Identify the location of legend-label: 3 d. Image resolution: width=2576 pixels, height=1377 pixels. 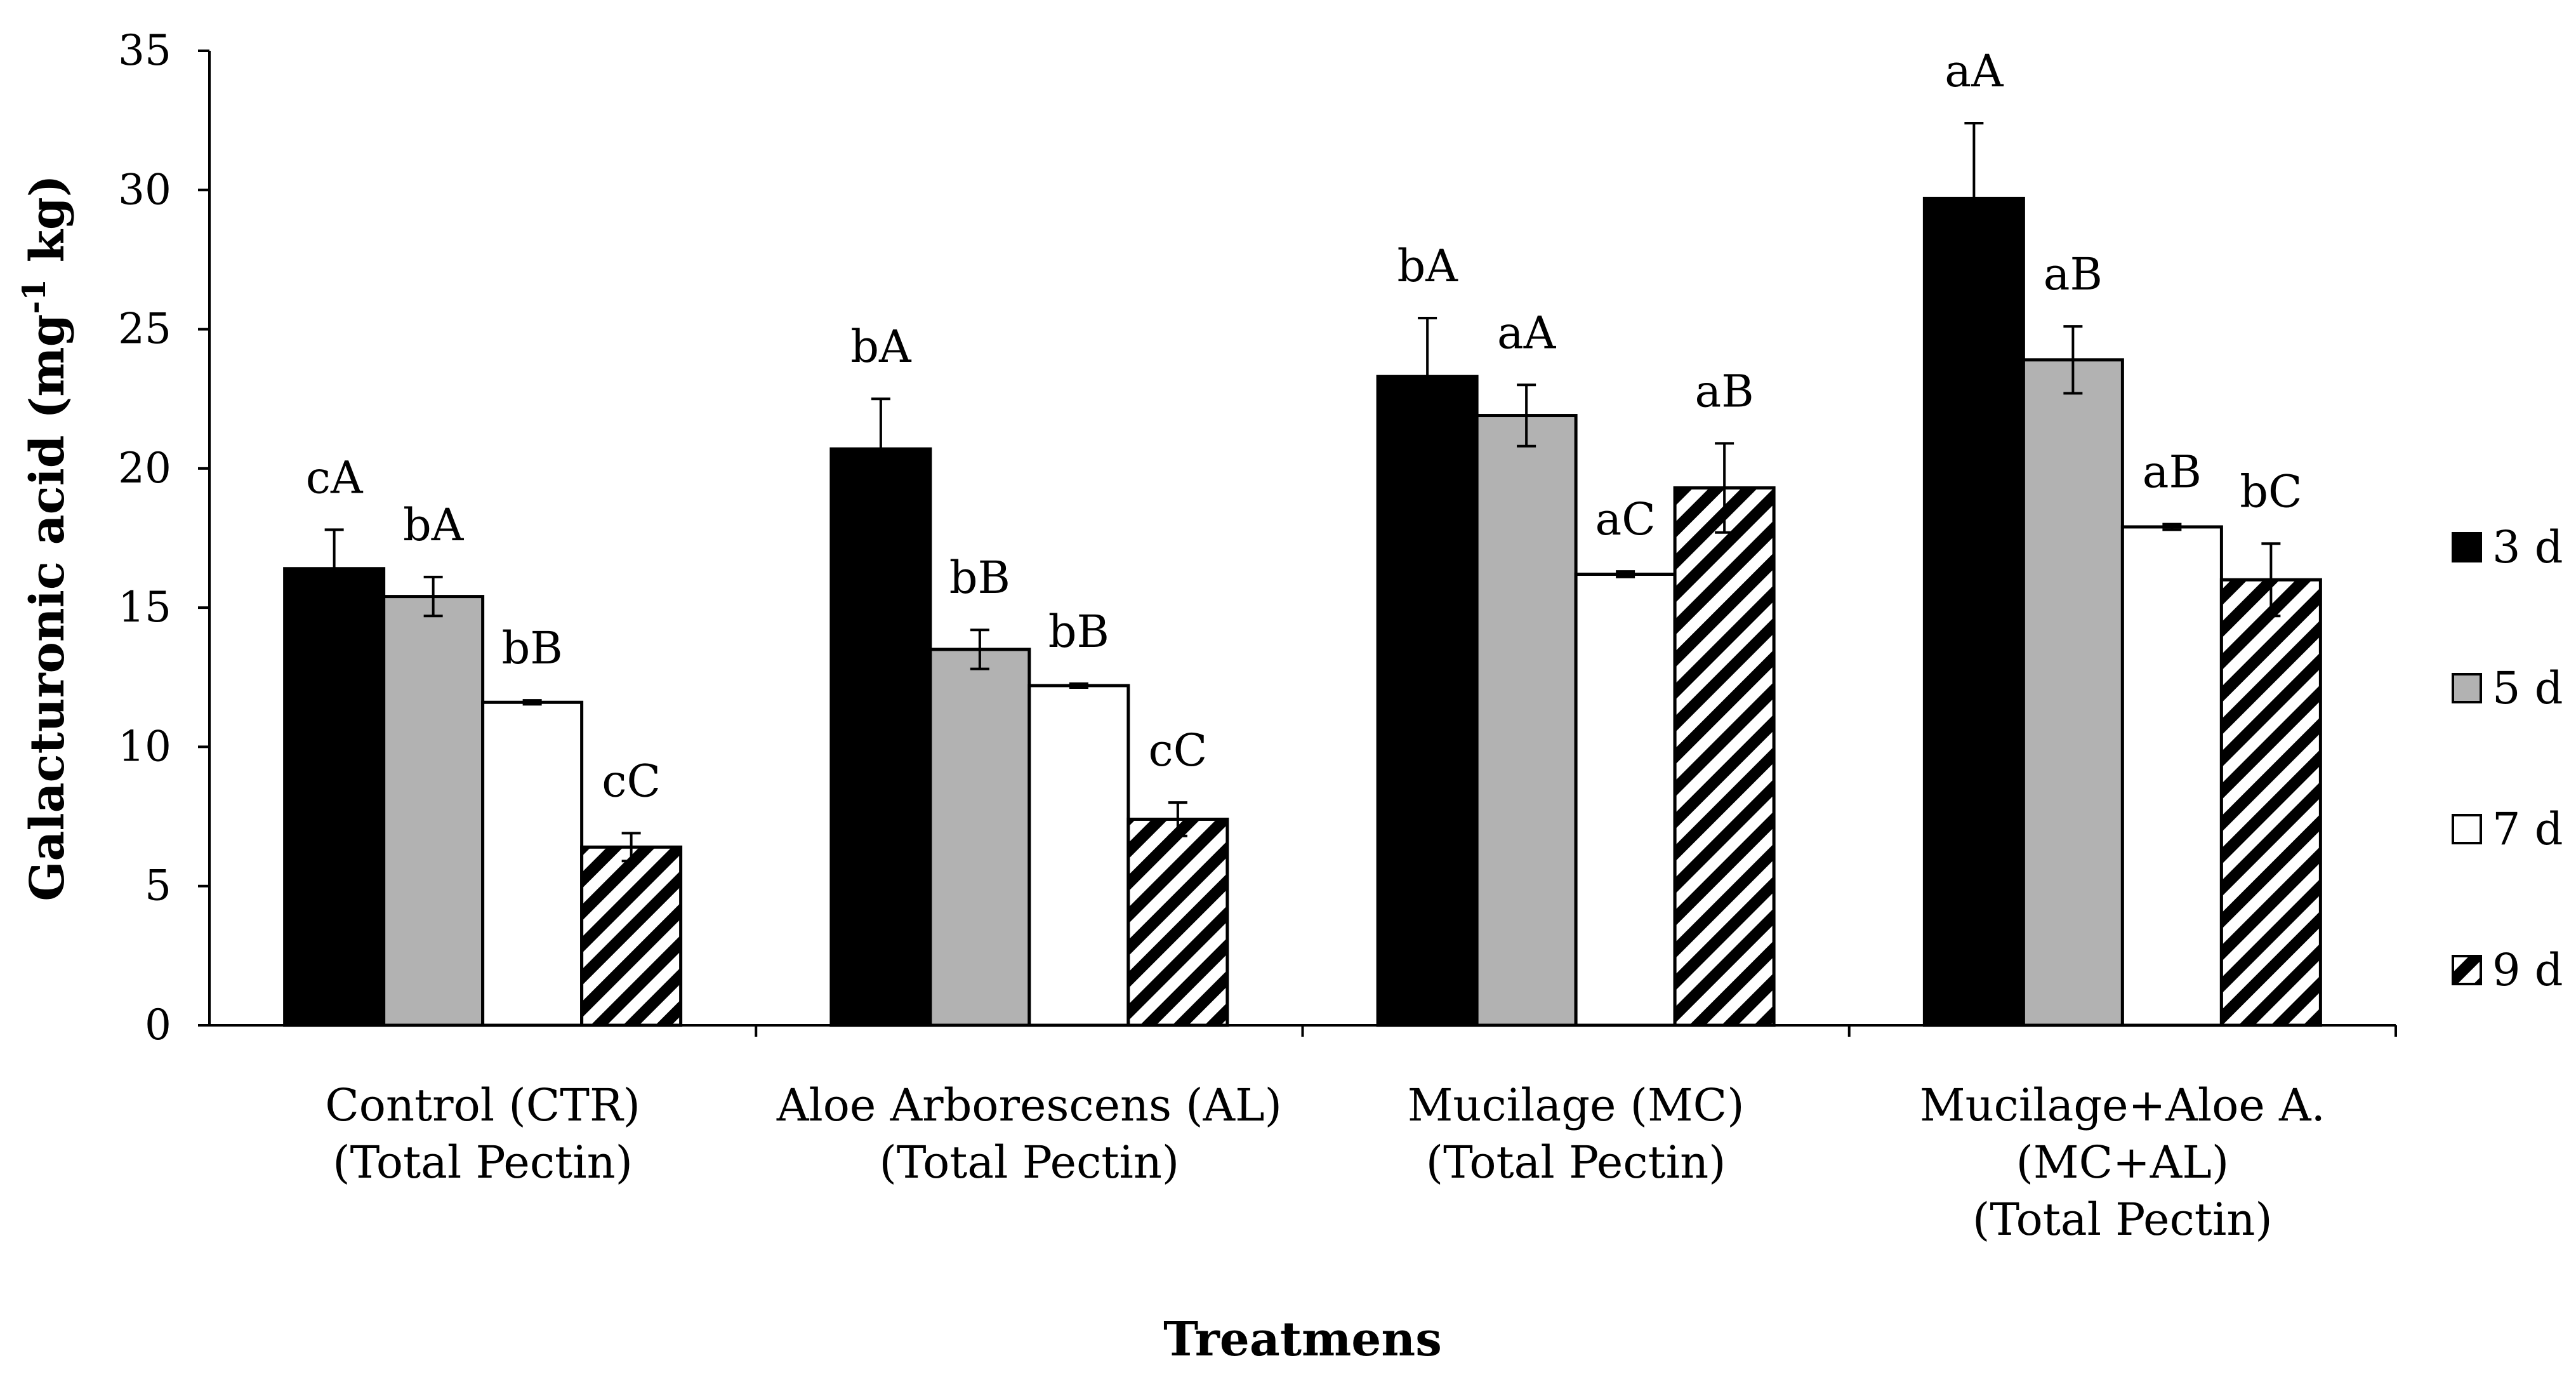
(2527, 547).